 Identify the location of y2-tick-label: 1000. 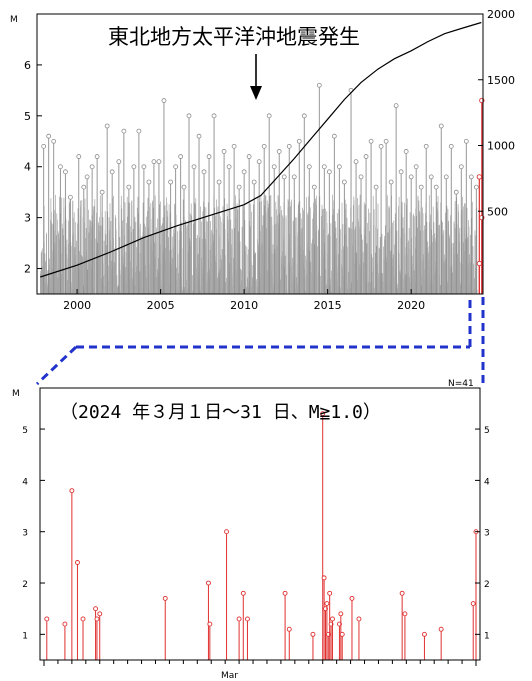
(501, 146).